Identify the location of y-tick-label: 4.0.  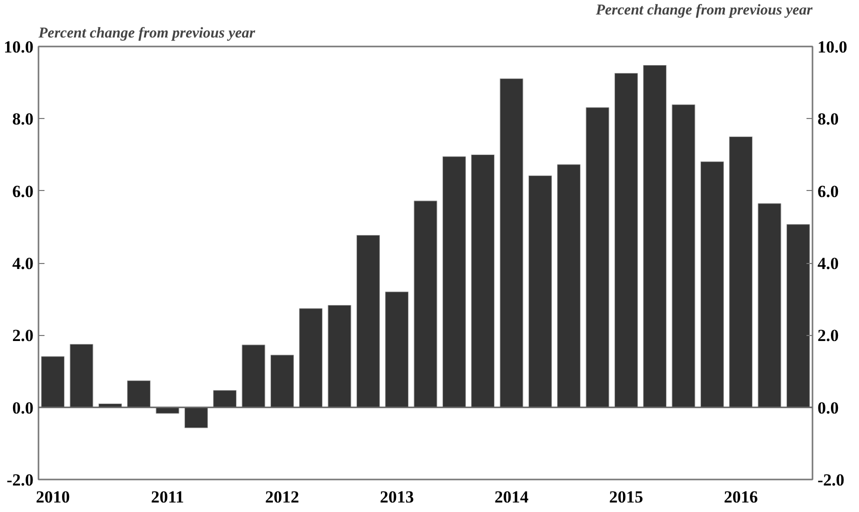
(23, 263).